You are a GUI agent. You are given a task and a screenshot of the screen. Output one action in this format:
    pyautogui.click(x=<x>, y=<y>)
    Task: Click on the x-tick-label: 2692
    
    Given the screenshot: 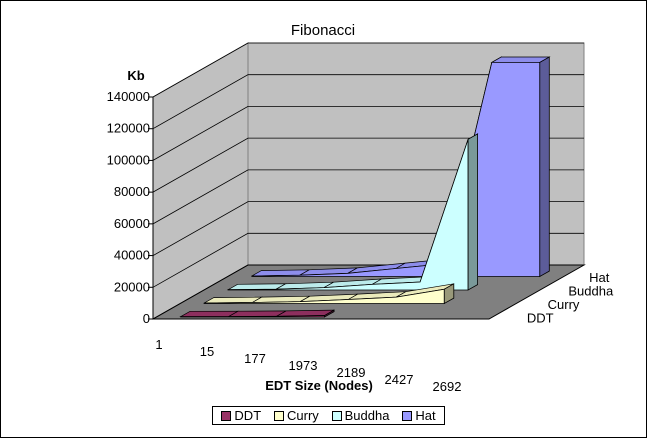 What is the action you would take?
    pyautogui.click(x=447, y=386)
    